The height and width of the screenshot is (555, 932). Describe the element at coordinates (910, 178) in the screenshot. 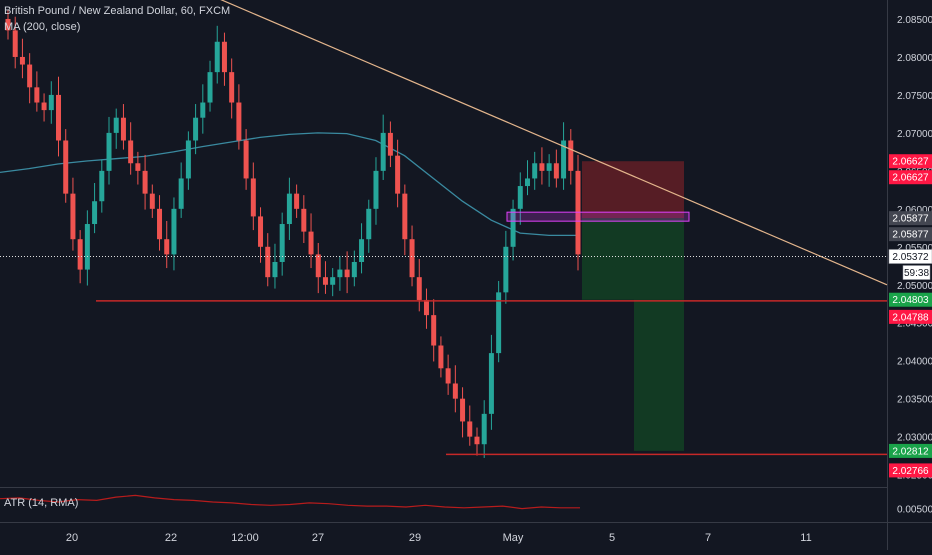

I see `price-badge-label: 2.06627` at that location.